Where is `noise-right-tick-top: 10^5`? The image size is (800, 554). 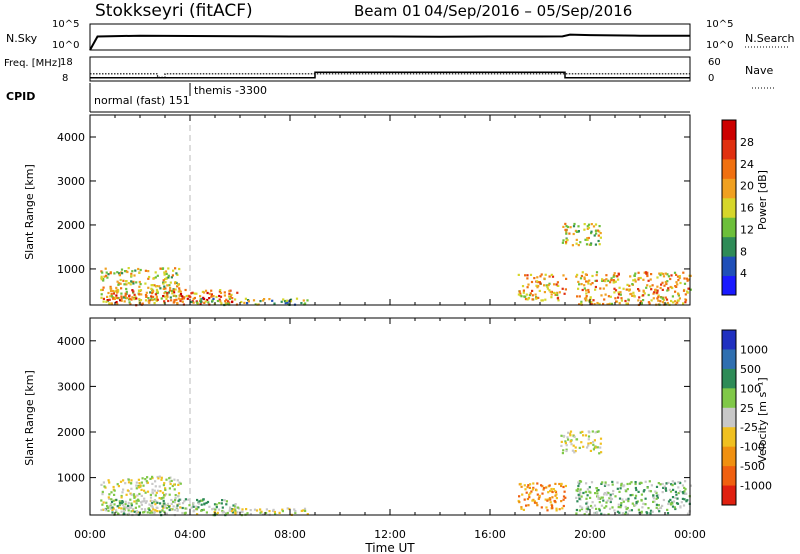
noise-right-tick-top: 10^5 is located at coordinates (719, 24).